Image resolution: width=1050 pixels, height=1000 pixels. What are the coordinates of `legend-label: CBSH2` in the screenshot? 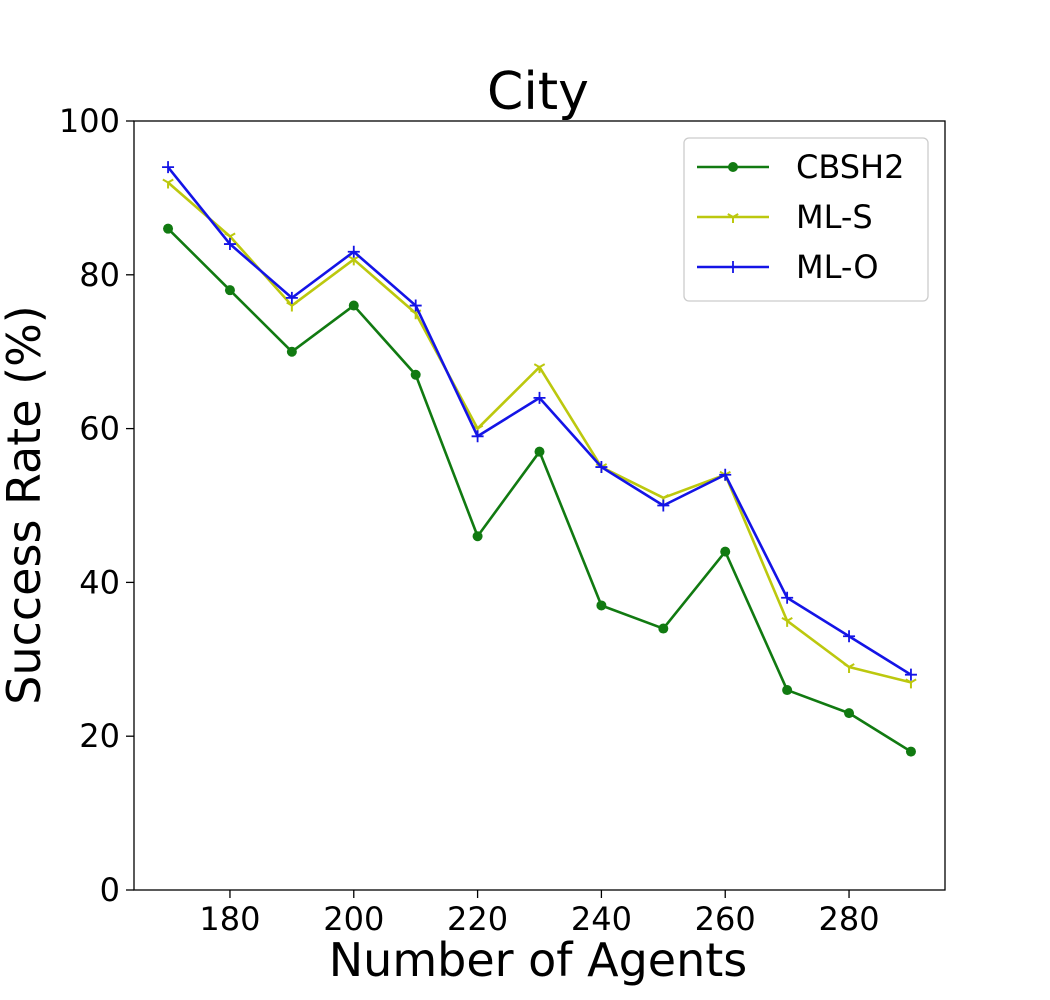 It's located at (850, 167).